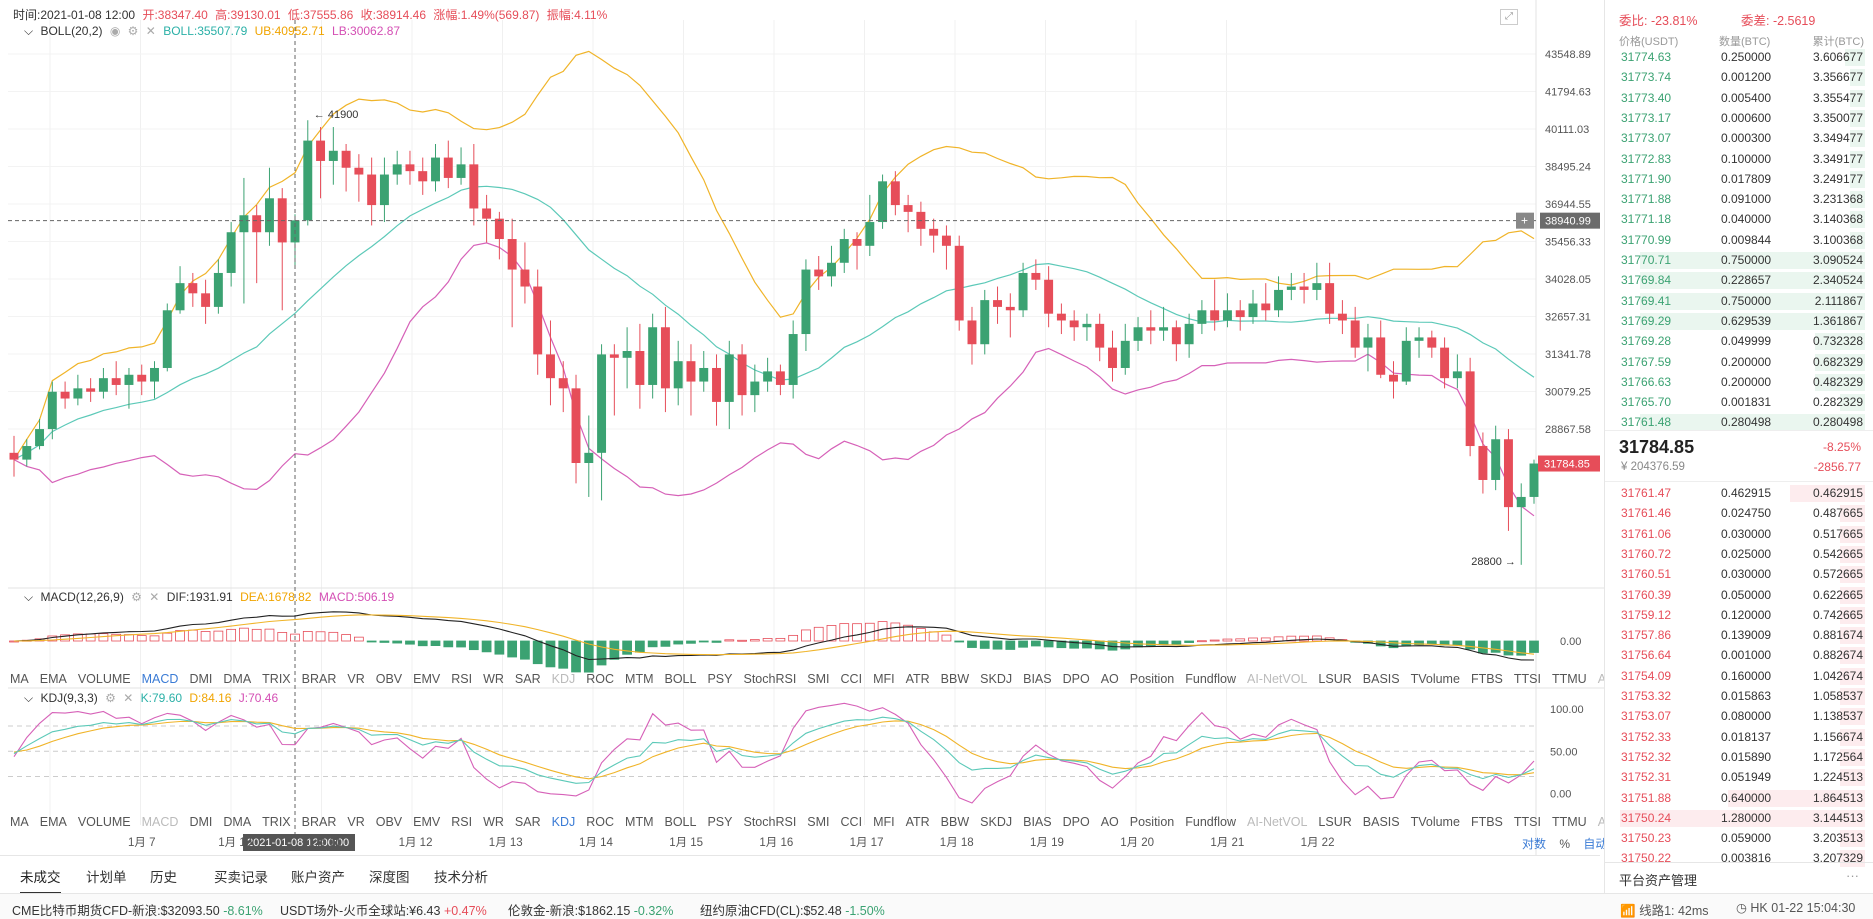 This screenshot has width=1873, height=919. Describe the element at coordinates (1595, 844) in the screenshot. I see `auto-scale-button: 自动` at that location.